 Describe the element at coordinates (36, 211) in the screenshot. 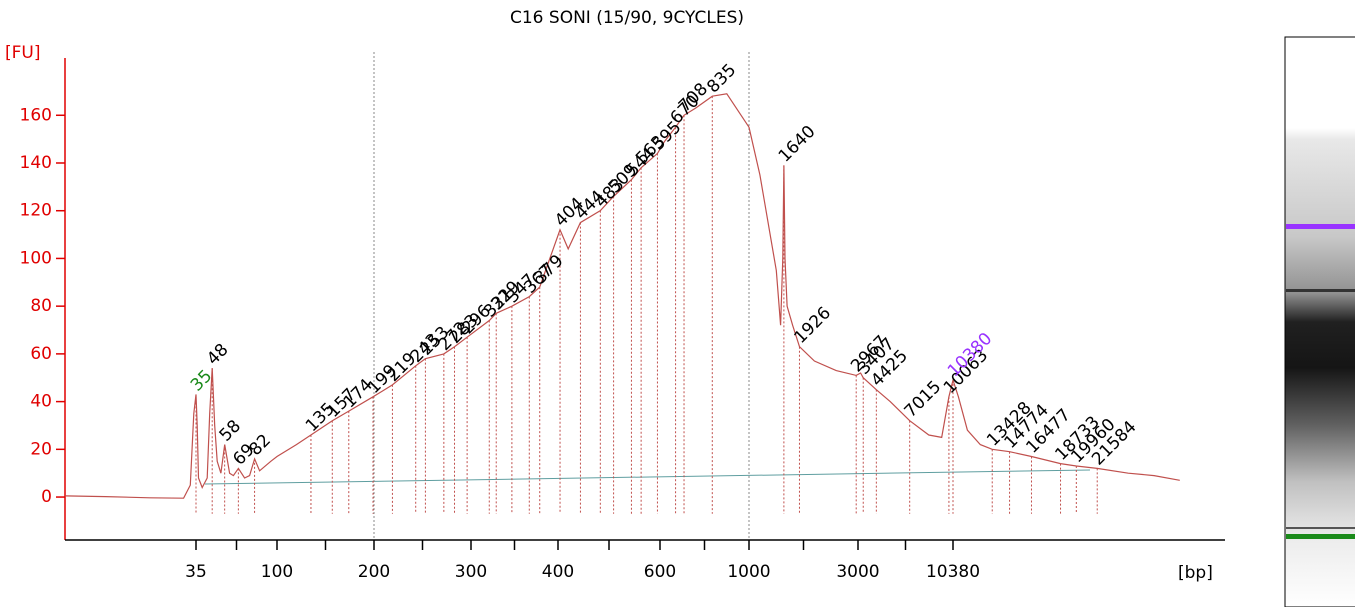

I see `y-tick-label: 120` at that location.